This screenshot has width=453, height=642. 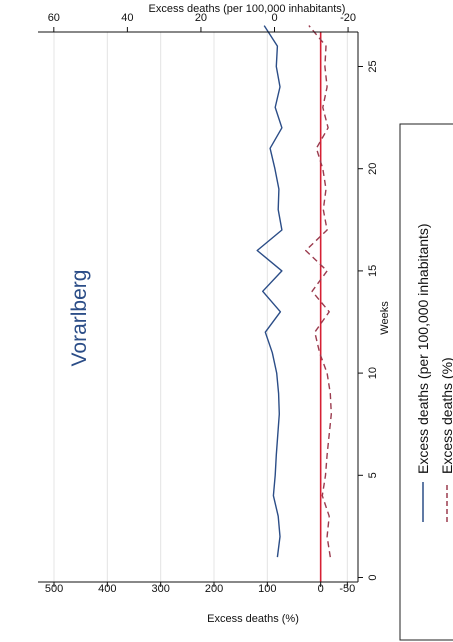 What do you see at coordinates (267, 589) in the screenshot?
I see `y-left-tick-label-100: 100` at bounding box center [267, 589].